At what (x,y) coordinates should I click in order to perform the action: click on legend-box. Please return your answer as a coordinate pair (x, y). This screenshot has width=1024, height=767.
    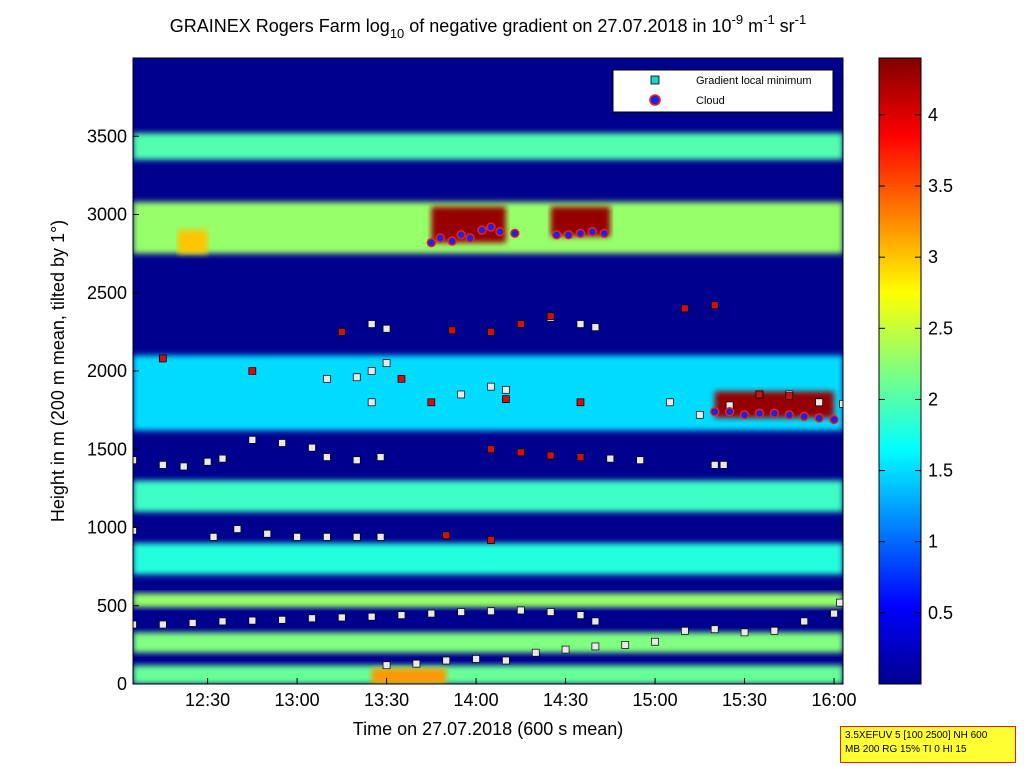
    Looking at the image, I should click on (723, 91).